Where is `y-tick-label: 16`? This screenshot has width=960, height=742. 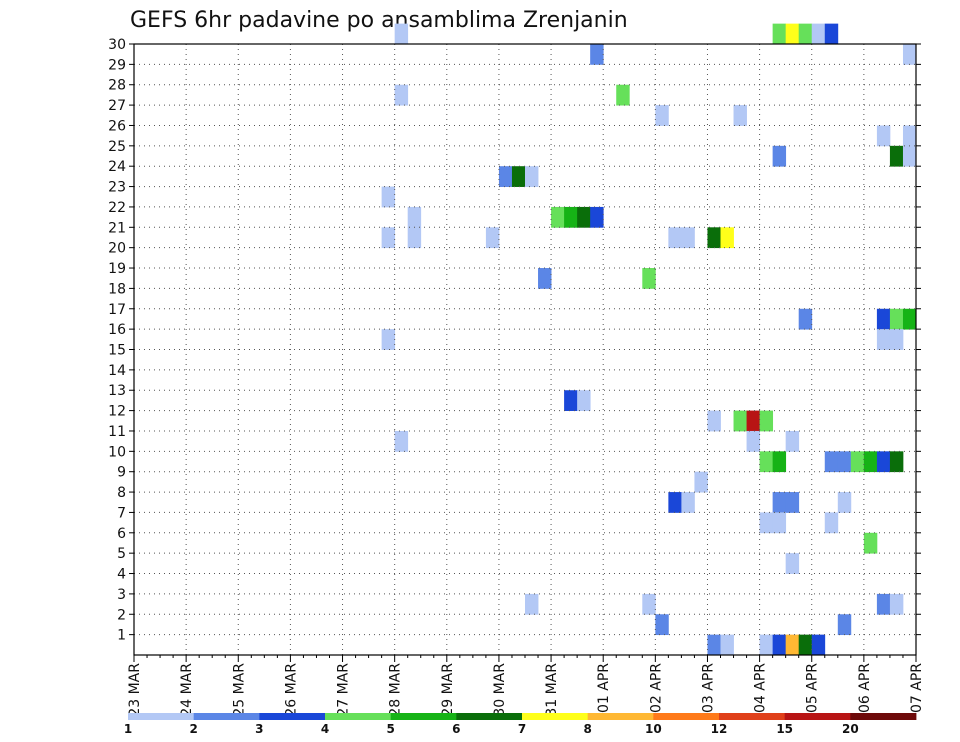 y-tick-label: 16 is located at coordinates (117, 330).